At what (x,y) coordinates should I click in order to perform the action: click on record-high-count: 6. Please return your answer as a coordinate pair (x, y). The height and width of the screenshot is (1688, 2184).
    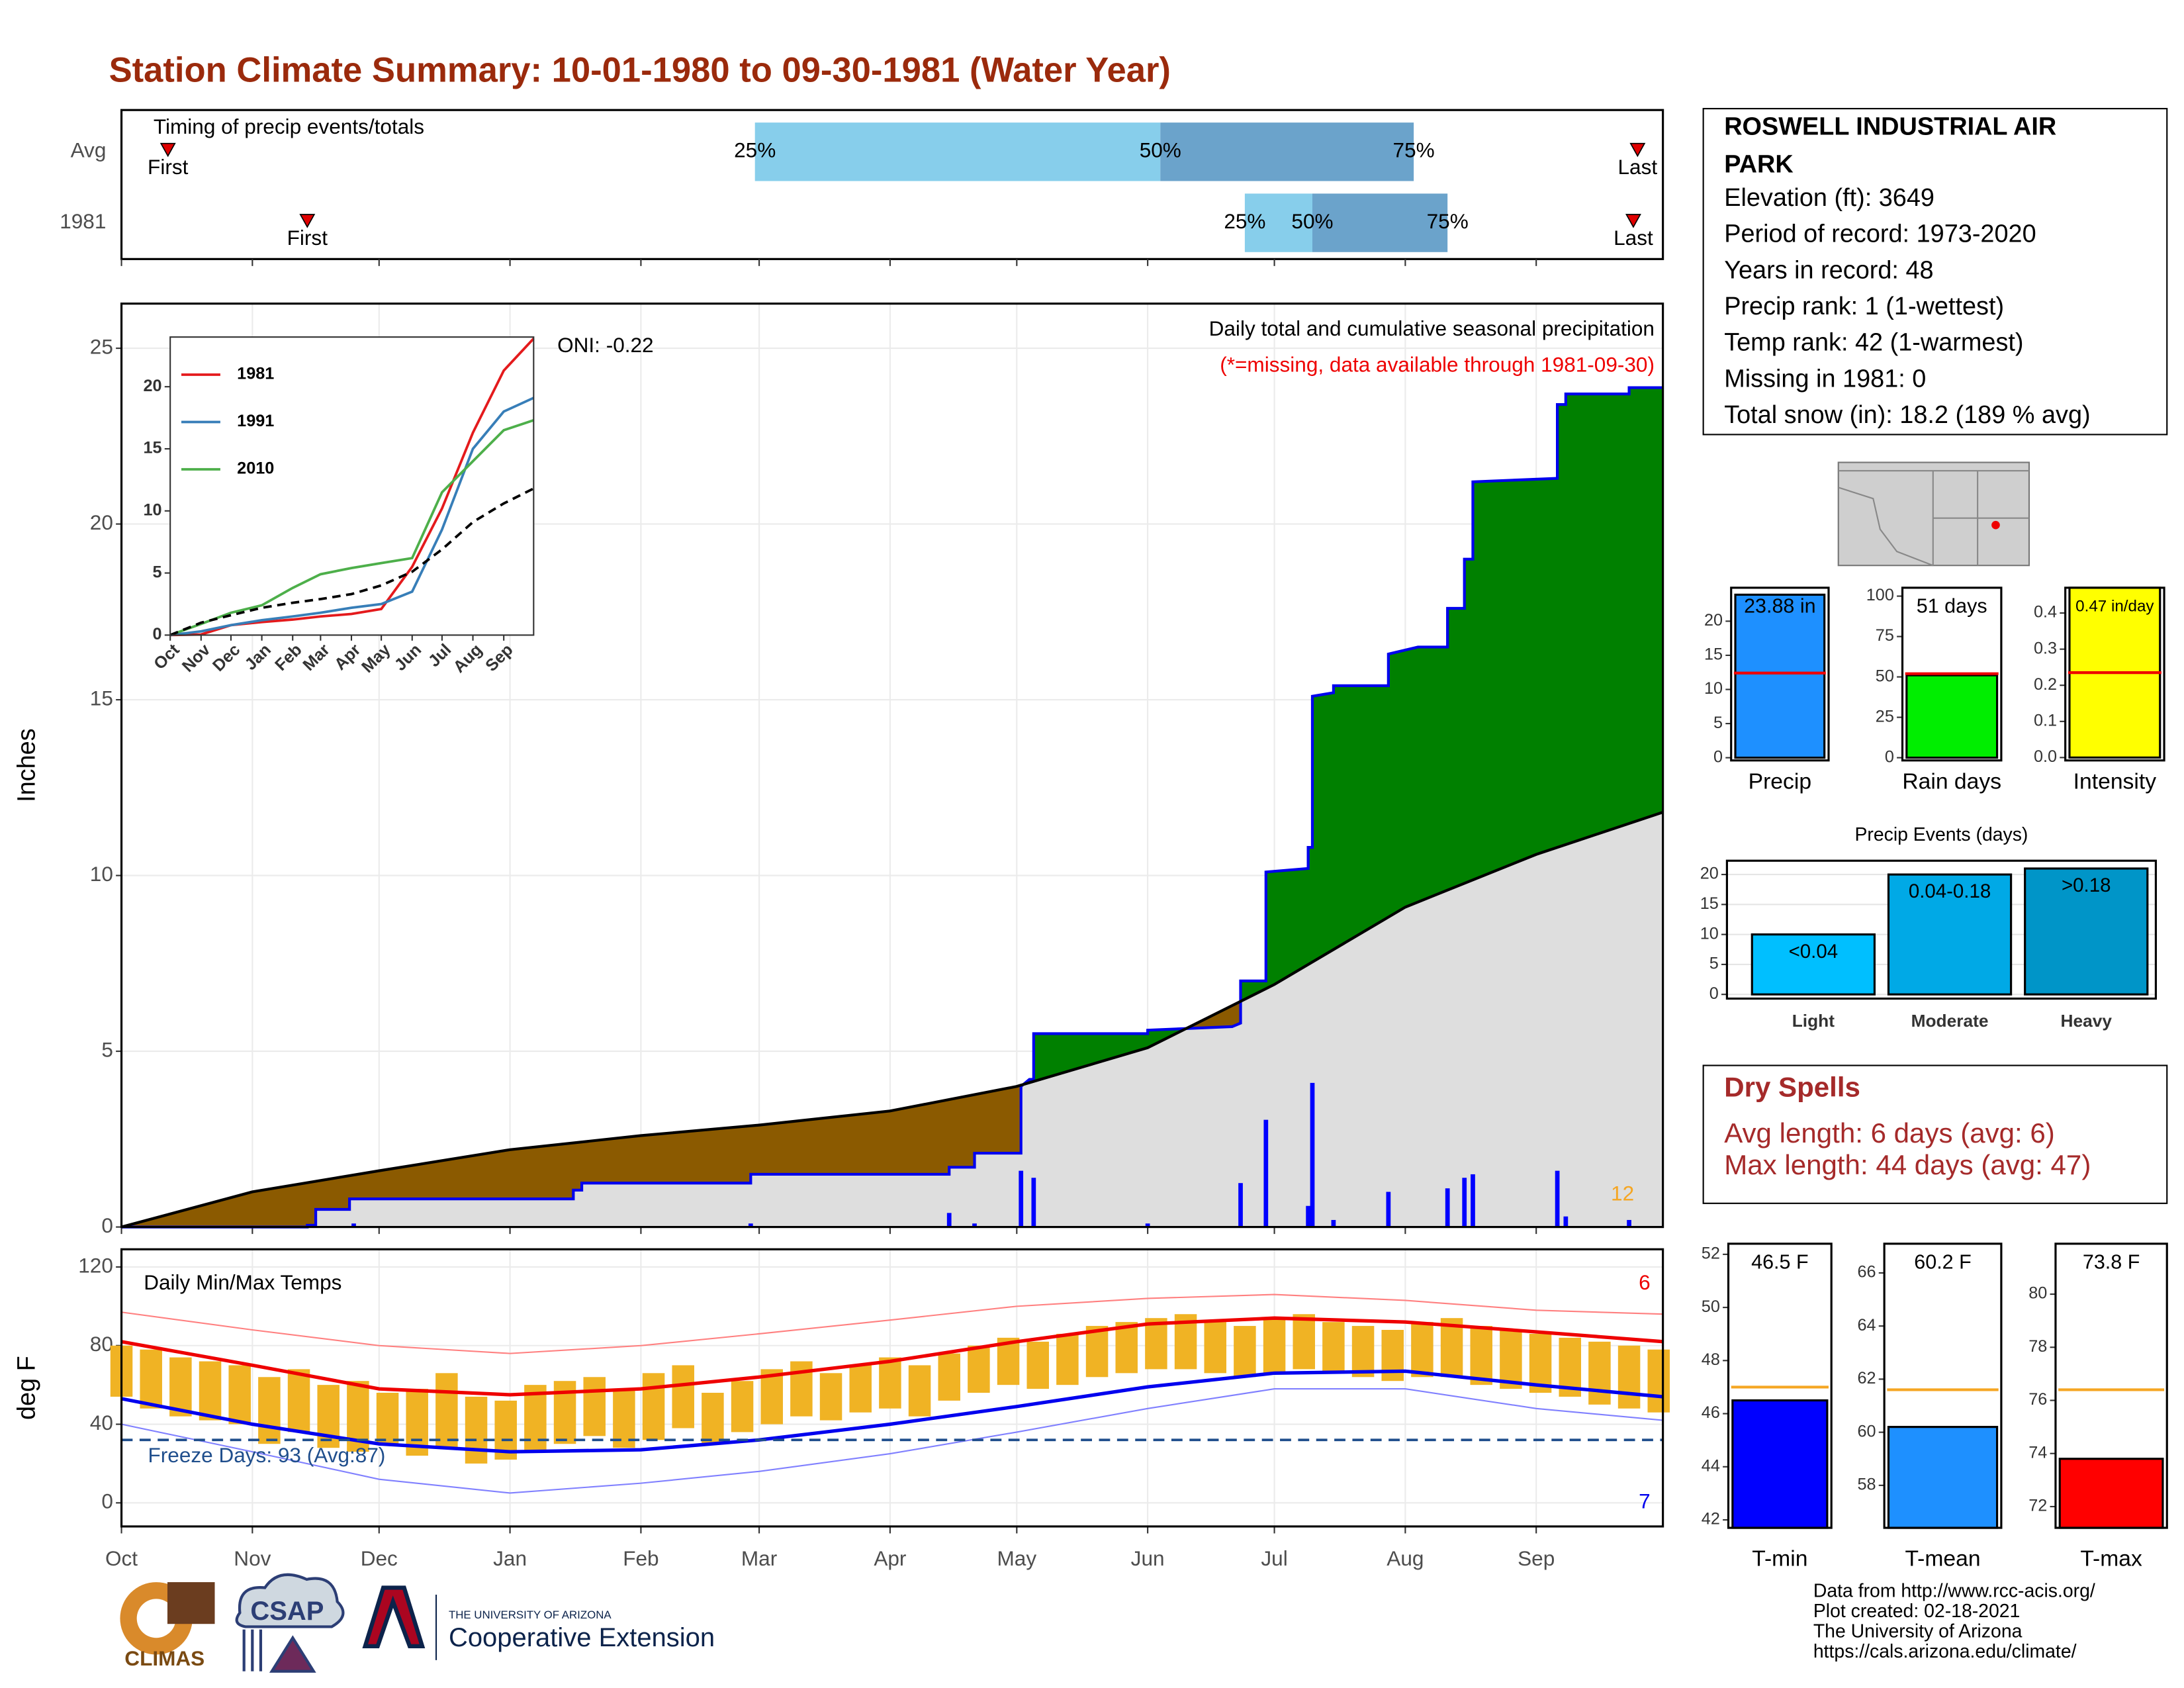
    Looking at the image, I should click on (1645, 1282).